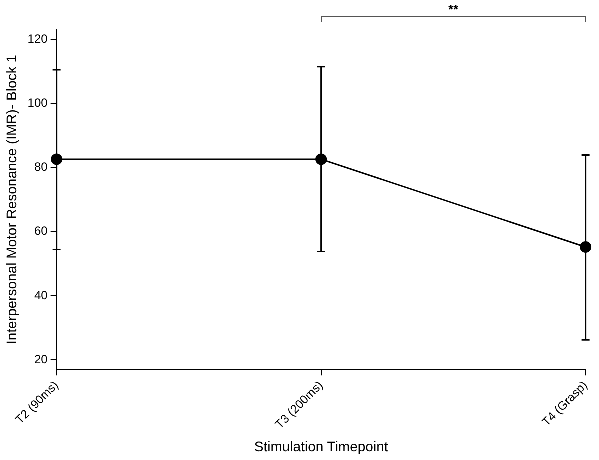 The image size is (599, 460). Describe the element at coordinates (41, 359) in the screenshot. I see `y-tick-label: 20` at that location.